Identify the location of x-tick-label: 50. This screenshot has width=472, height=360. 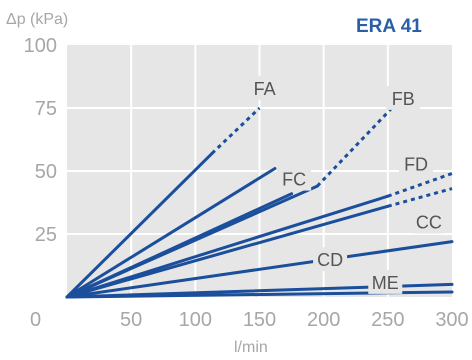
(131, 320).